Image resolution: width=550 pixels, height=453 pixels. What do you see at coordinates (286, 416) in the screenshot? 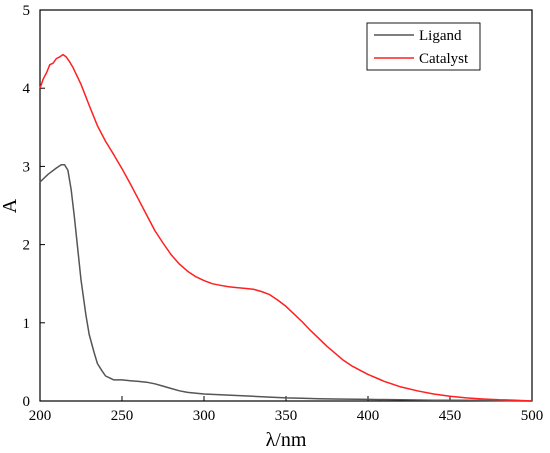
I see `x-tick-label: 350` at bounding box center [286, 416].